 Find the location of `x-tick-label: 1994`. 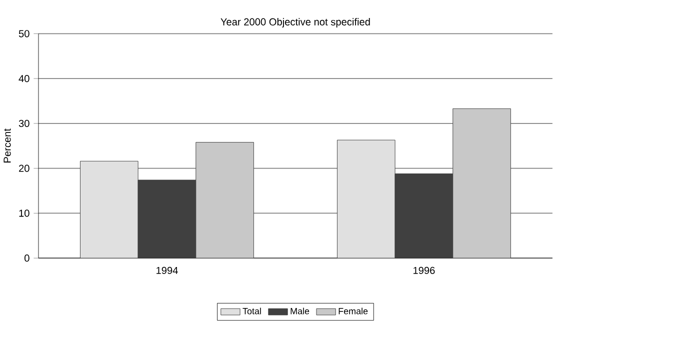

x-tick-label: 1994 is located at coordinates (167, 270).